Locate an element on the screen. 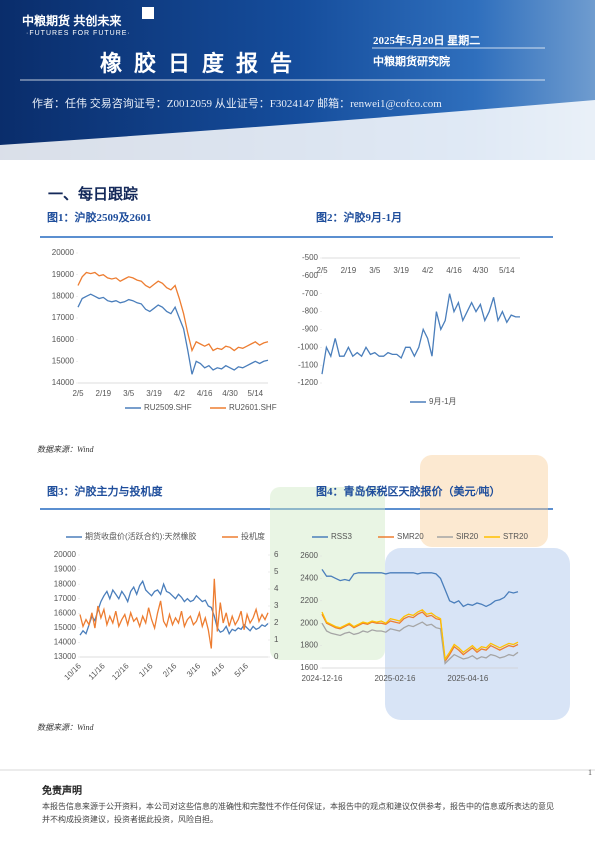 This screenshot has width=595, height=842. y-tick-label: -600 is located at coordinates (310, 275).